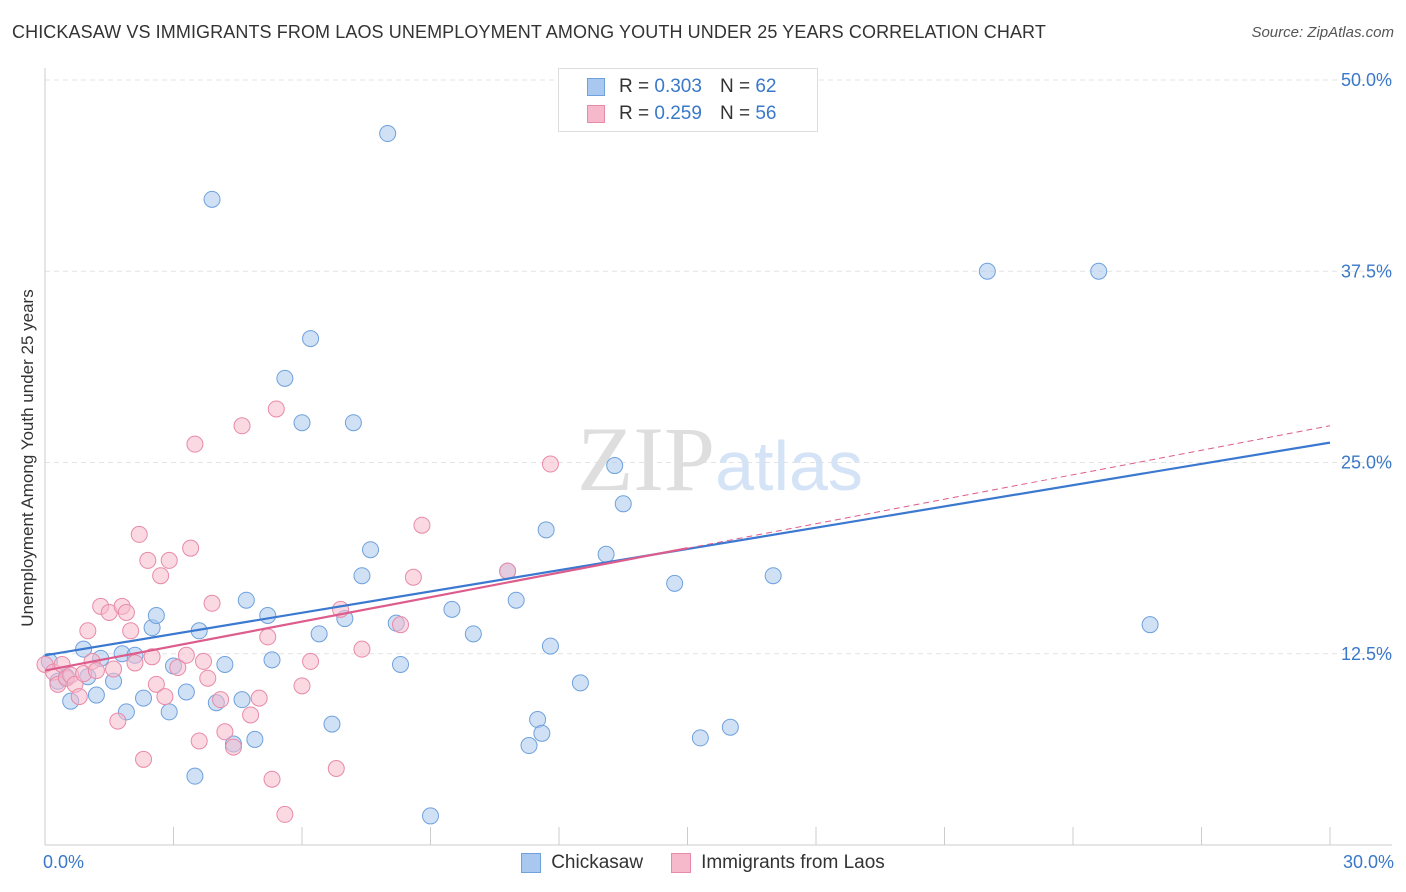  Describe the element at coordinates (793, 862) in the screenshot. I see `bottom-legend-label-laos: Immigrants from Laos` at that location.